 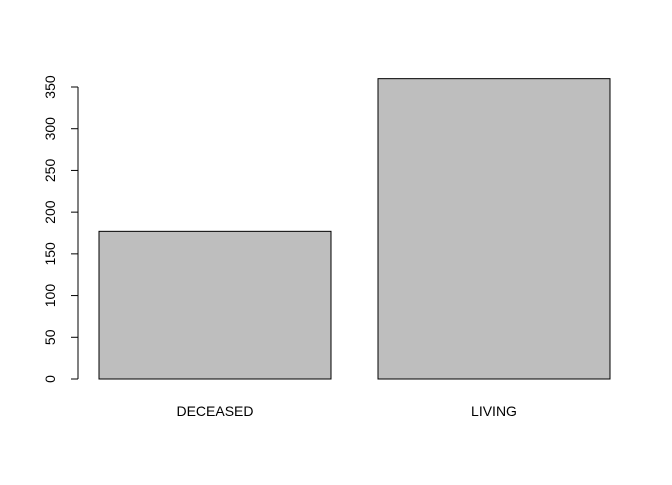 I want to click on y-tick-label: 100, so click(x=50, y=296).